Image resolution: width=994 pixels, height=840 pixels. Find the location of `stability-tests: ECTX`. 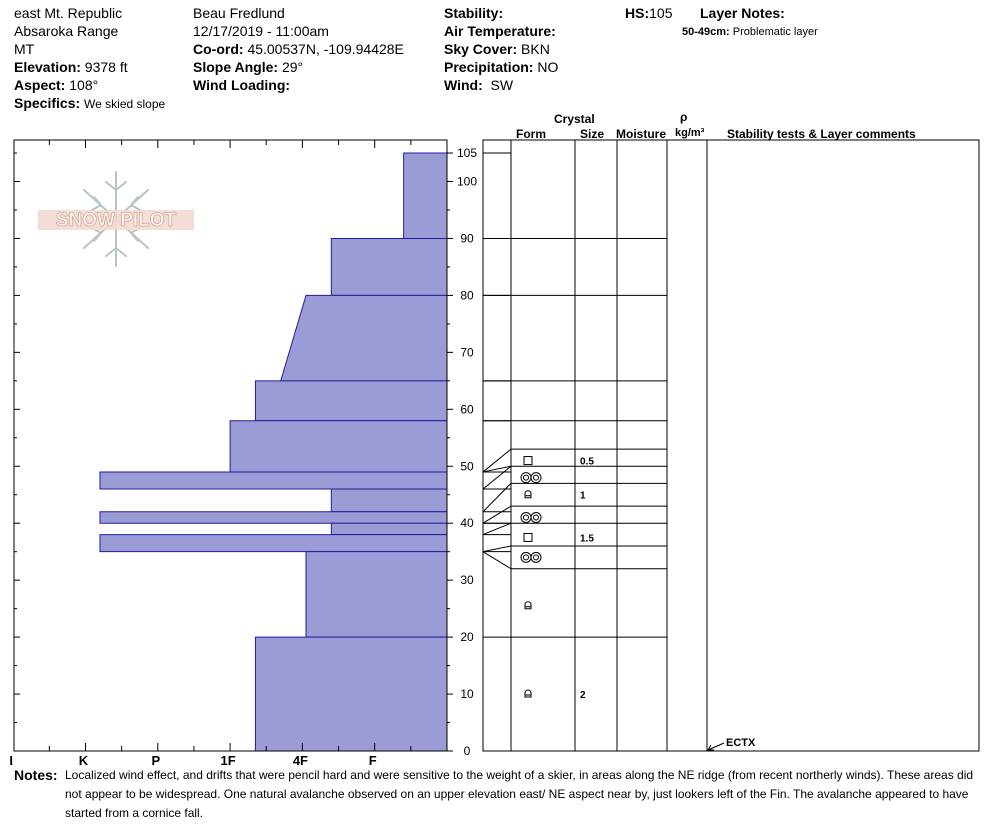

stability-tests: ECTX is located at coordinates (731, 744).